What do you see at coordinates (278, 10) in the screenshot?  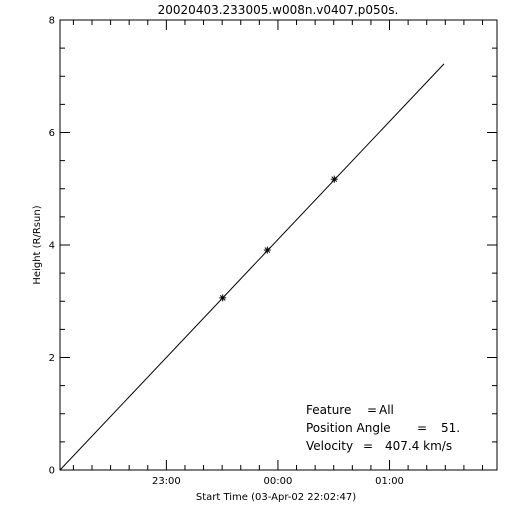 I see `chart-title: 20020403.233005.w008n.v0407.p050s.` at bounding box center [278, 10].